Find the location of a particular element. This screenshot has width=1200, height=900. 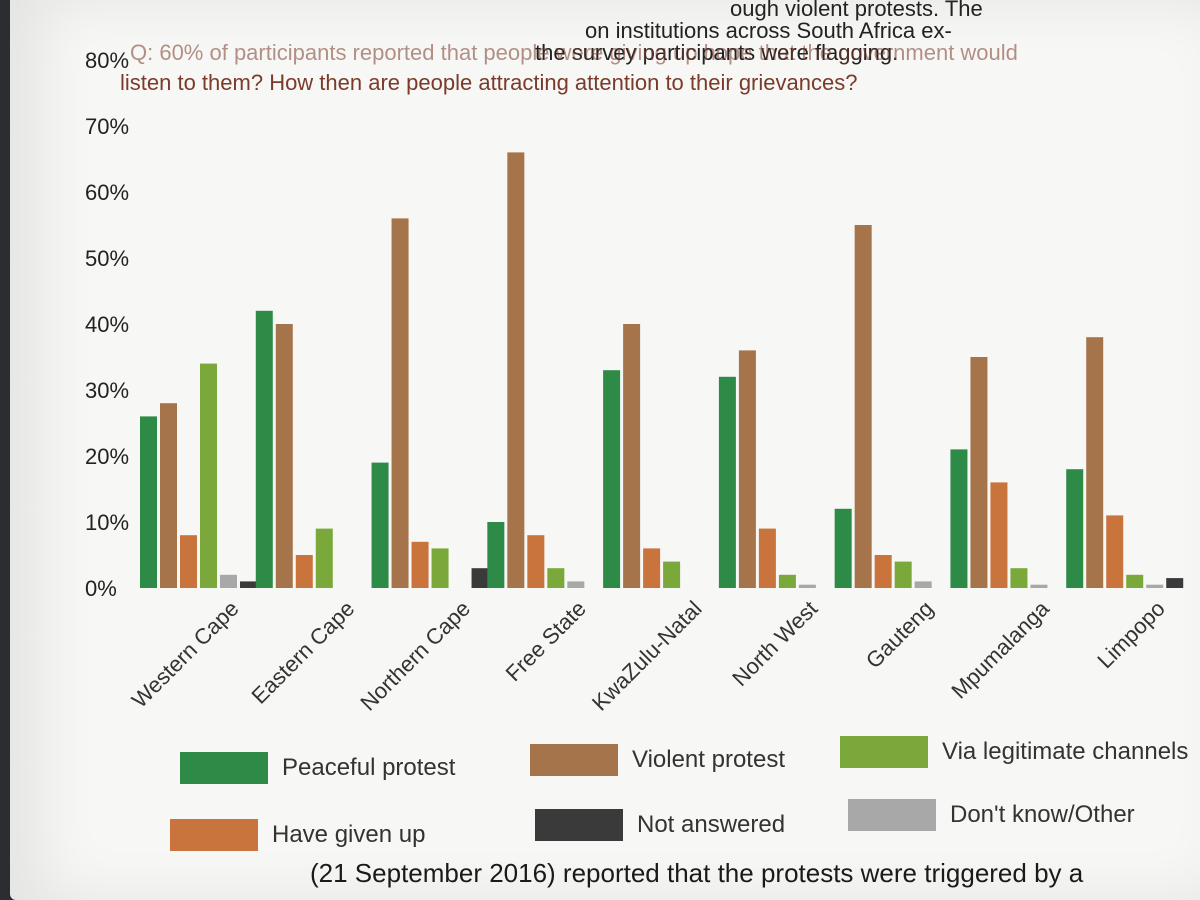

top-text-line-2: on institutions across South Africa ex- is located at coordinates (768, 30).